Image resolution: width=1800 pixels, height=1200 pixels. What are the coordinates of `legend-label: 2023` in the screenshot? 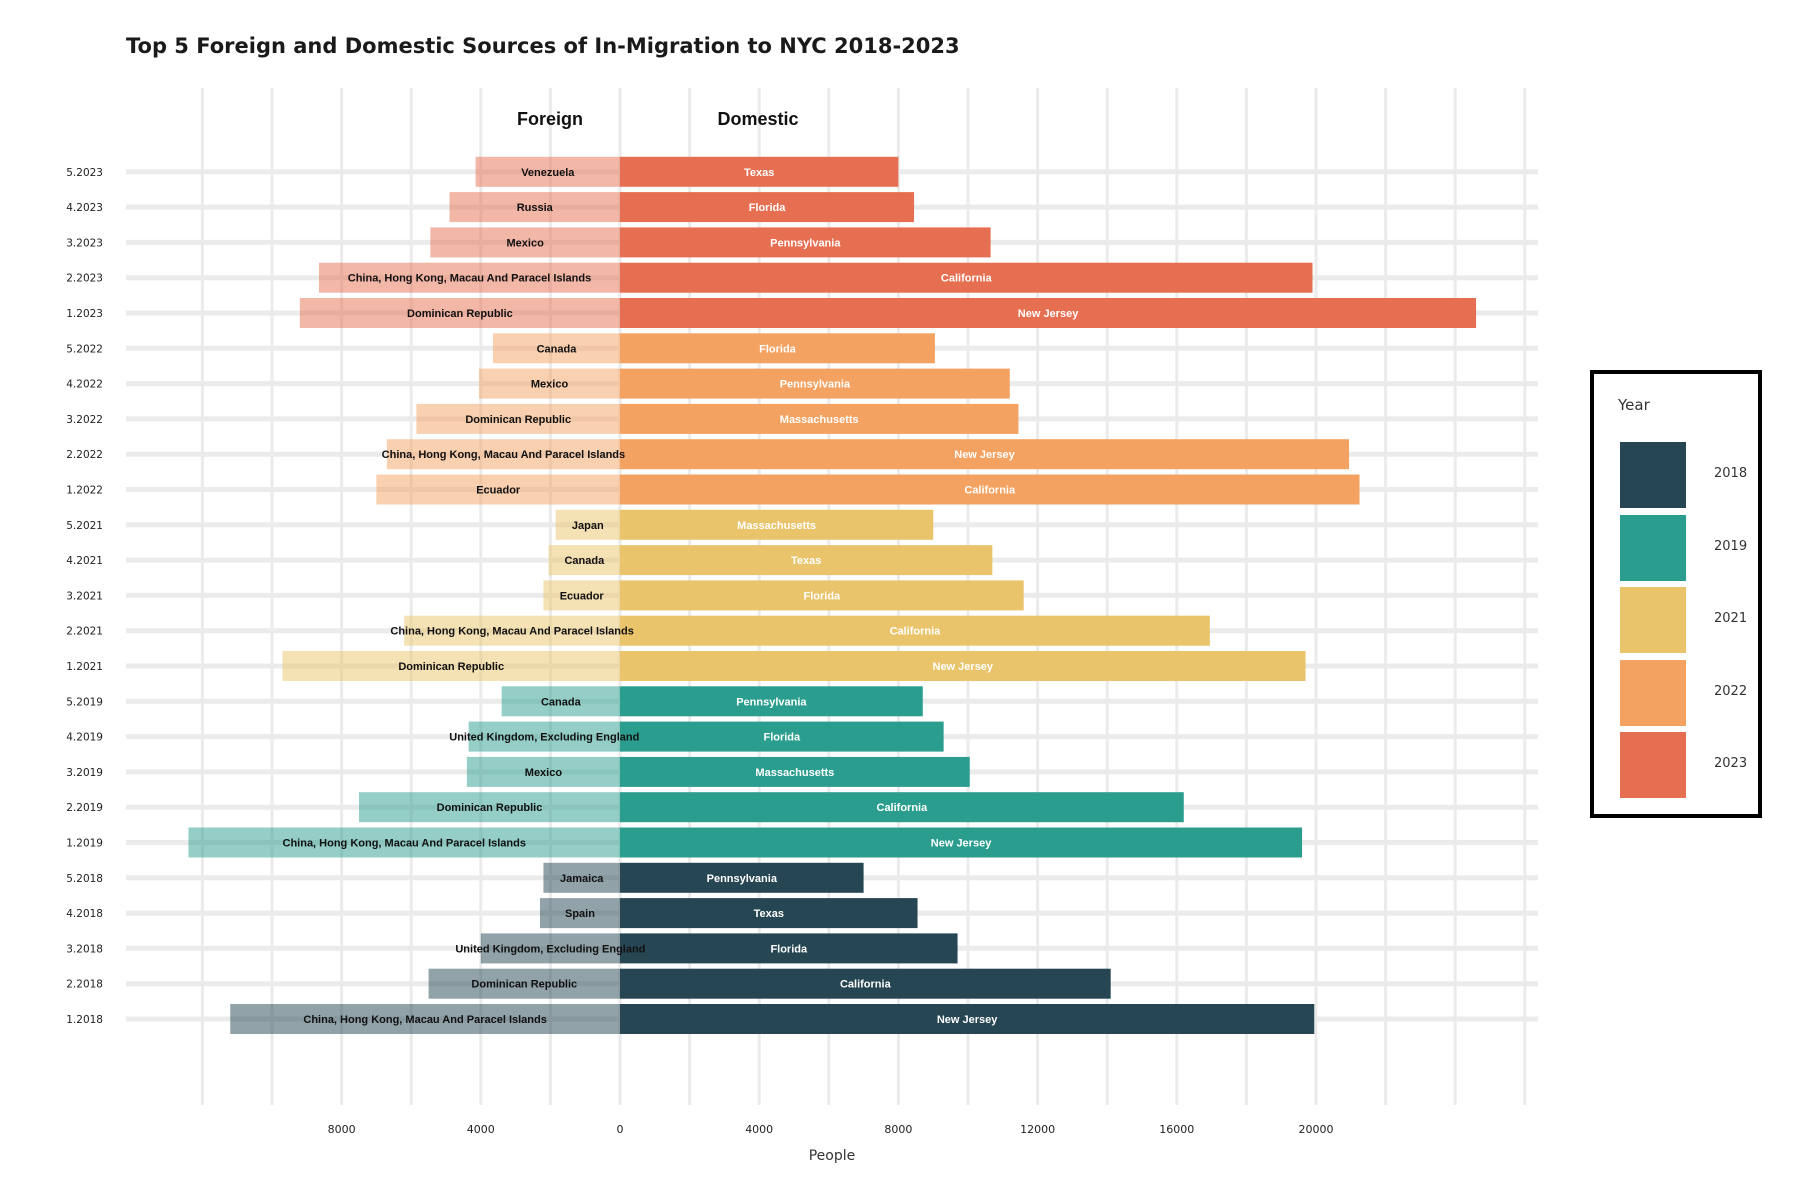 It's located at (1731, 763).